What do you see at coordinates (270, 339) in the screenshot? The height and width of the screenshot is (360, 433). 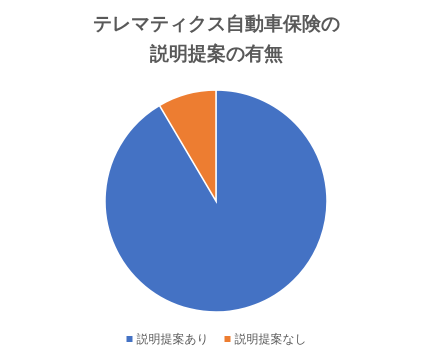 I see `legend-label: 説明提案なし` at bounding box center [270, 339].